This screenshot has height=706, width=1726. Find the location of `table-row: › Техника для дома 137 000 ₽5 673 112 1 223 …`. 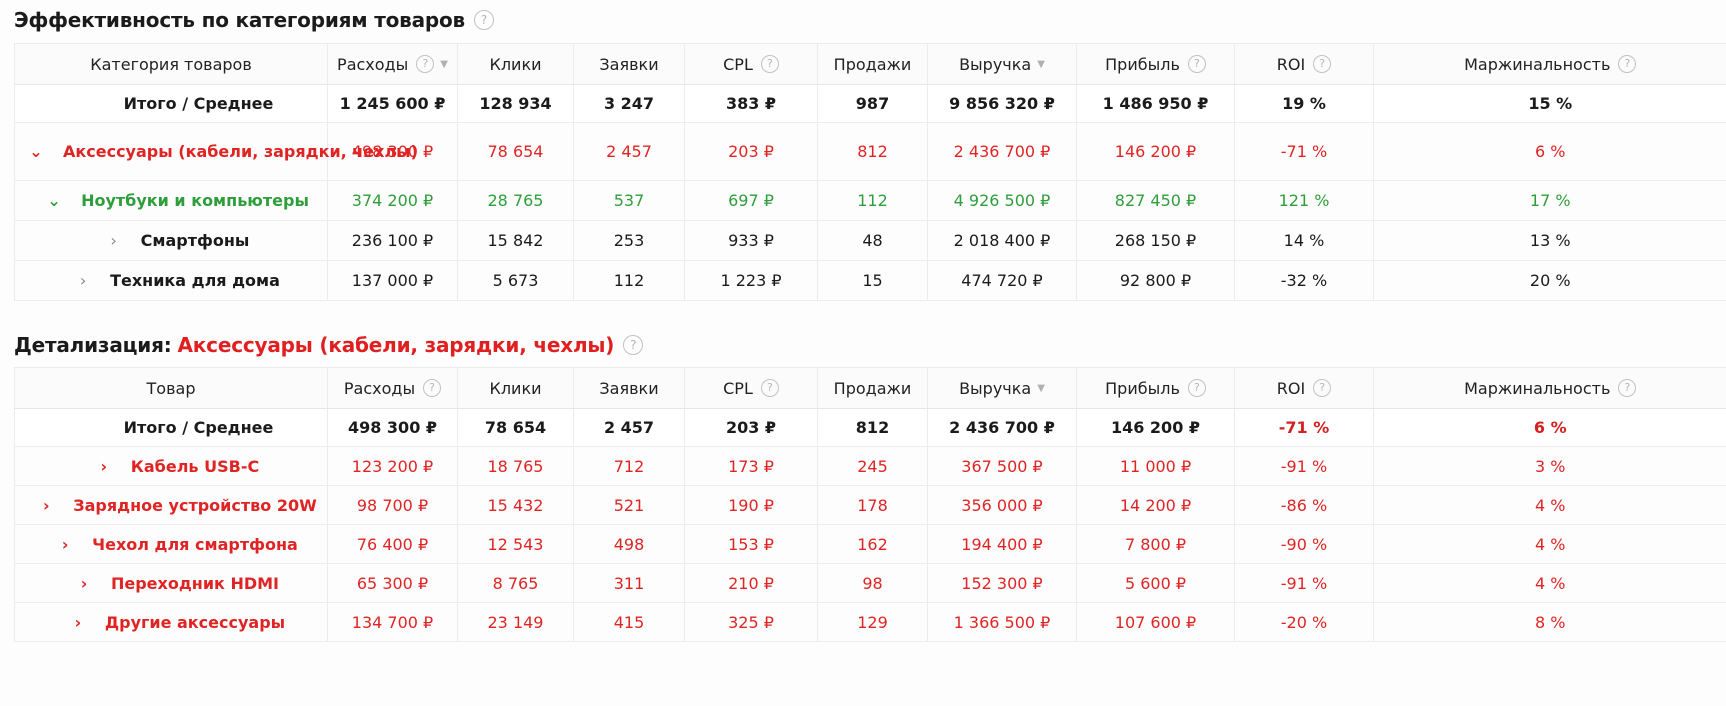

table-row: › Техника для дома 137 000 ₽5 673 112 1 223 … is located at coordinates (870, 280).